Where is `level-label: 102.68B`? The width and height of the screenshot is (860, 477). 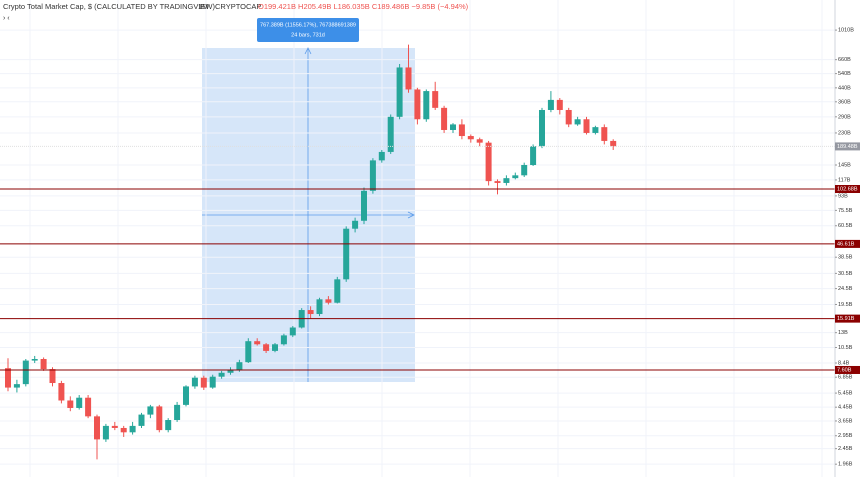 level-label: 102.68B is located at coordinates (847, 189).